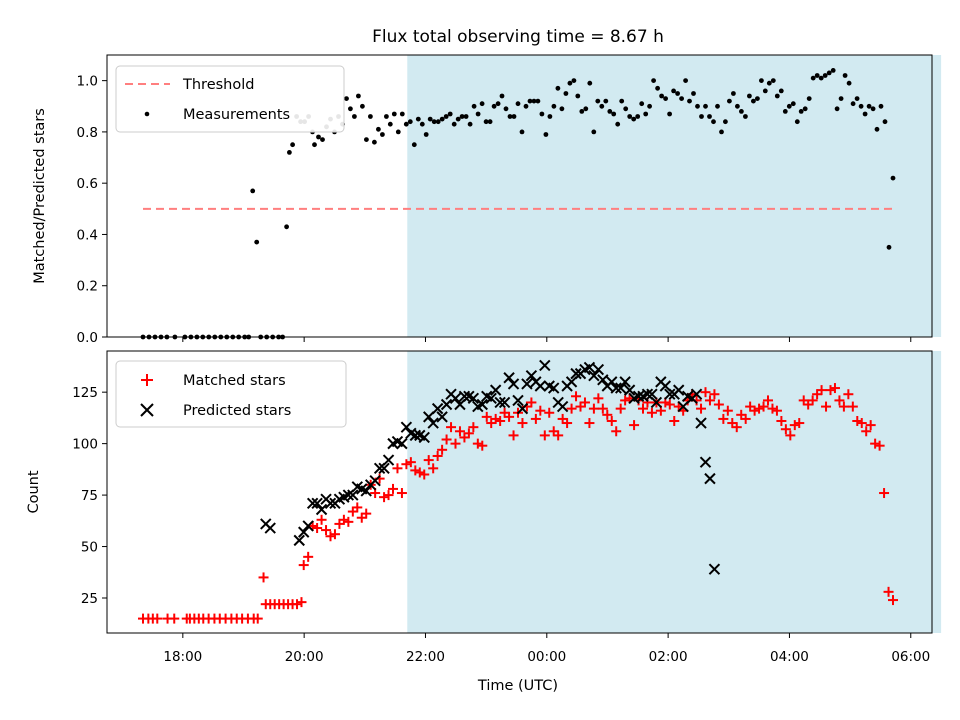  Describe the element at coordinates (89, 496) in the screenshot. I see `bottom-ytick-label: 75` at that location.